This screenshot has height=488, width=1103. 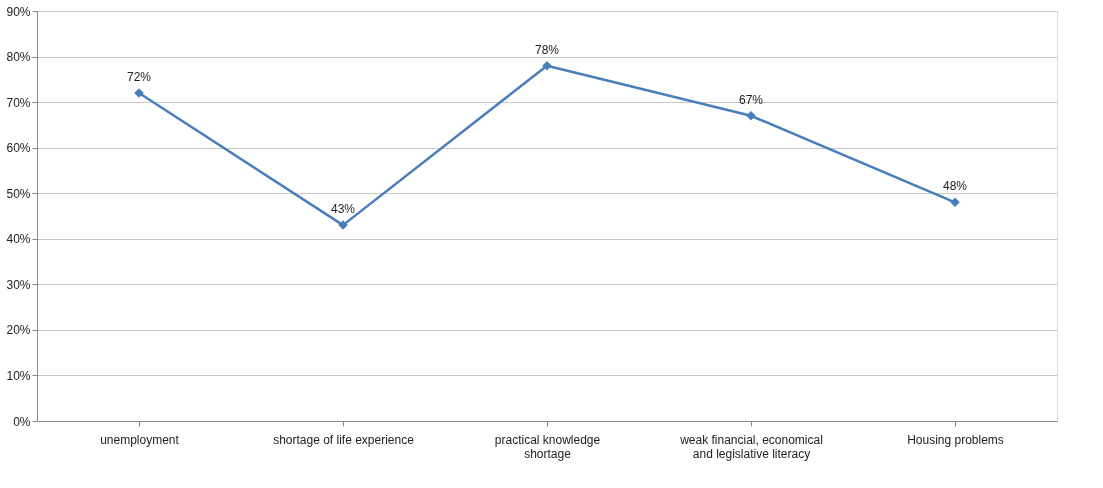 What do you see at coordinates (139, 77) in the screenshot?
I see `data-label: 72%` at bounding box center [139, 77].